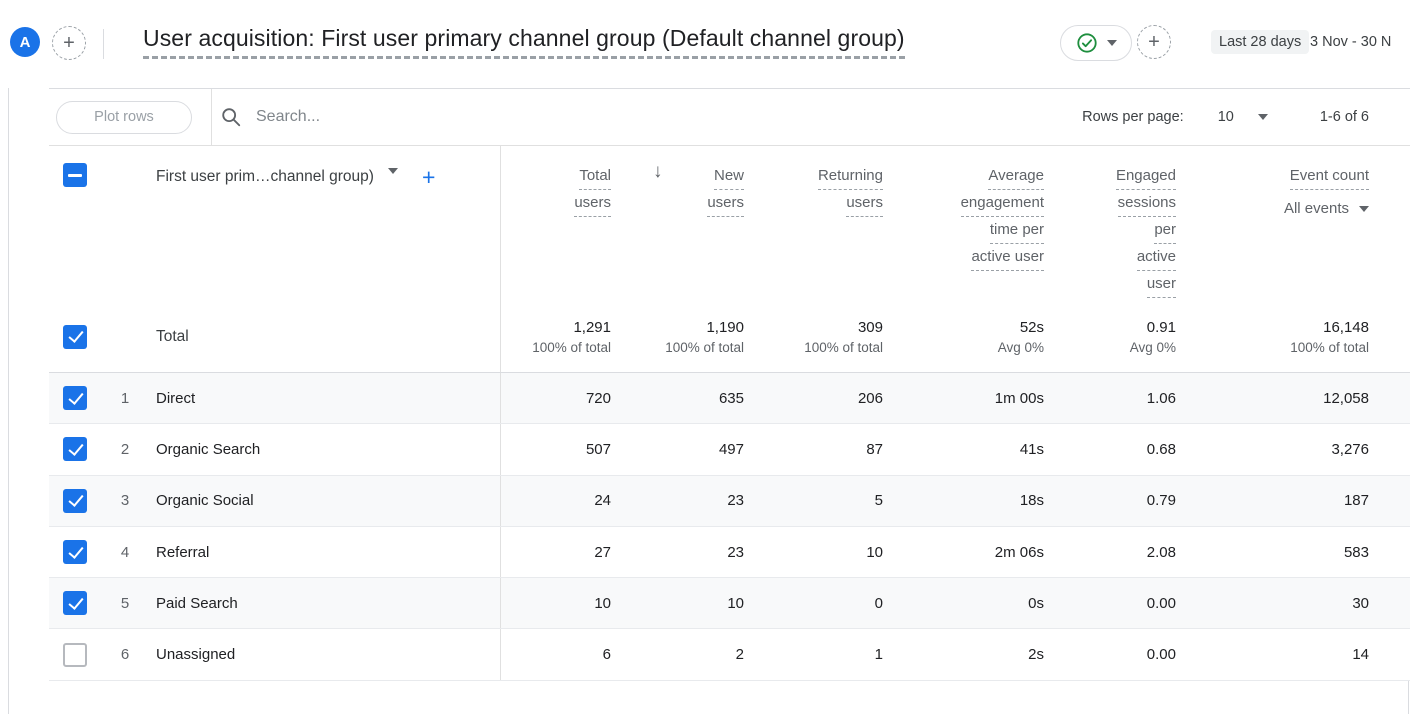 Image resolution: width=1417 pixels, height=714 pixels. Describe the element at coordinates (1225, 117) in the screenshot. I see `rows-per-page-value: 10` at that location.